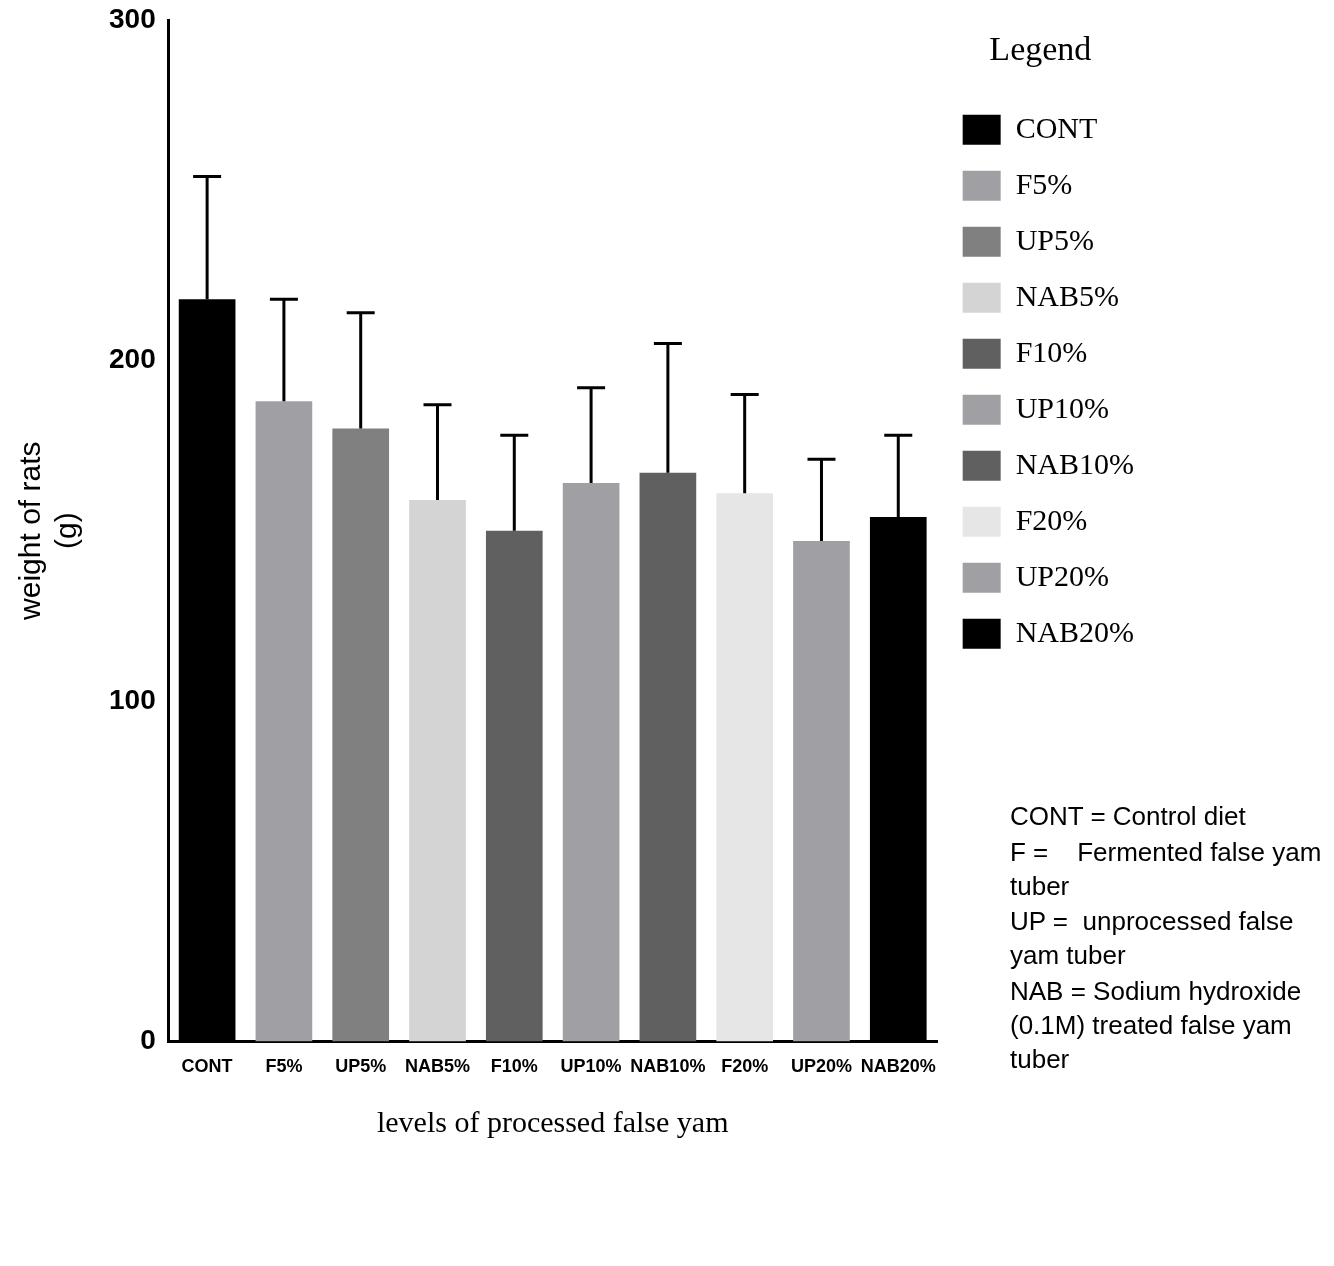  What do you see at coordinates (132, 359) in the screenshot?
I see `y-tick-label: 200` at bounding box center [132, 359].